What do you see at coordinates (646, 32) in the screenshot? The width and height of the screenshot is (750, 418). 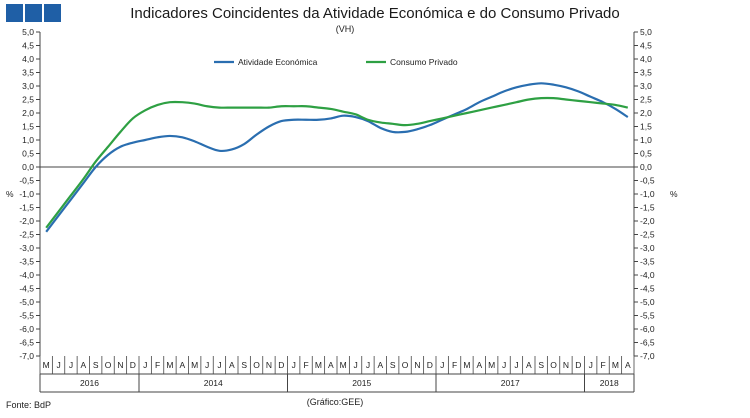 I see `y-tick-label-right: 5,0` at bounding box center [646, 32].